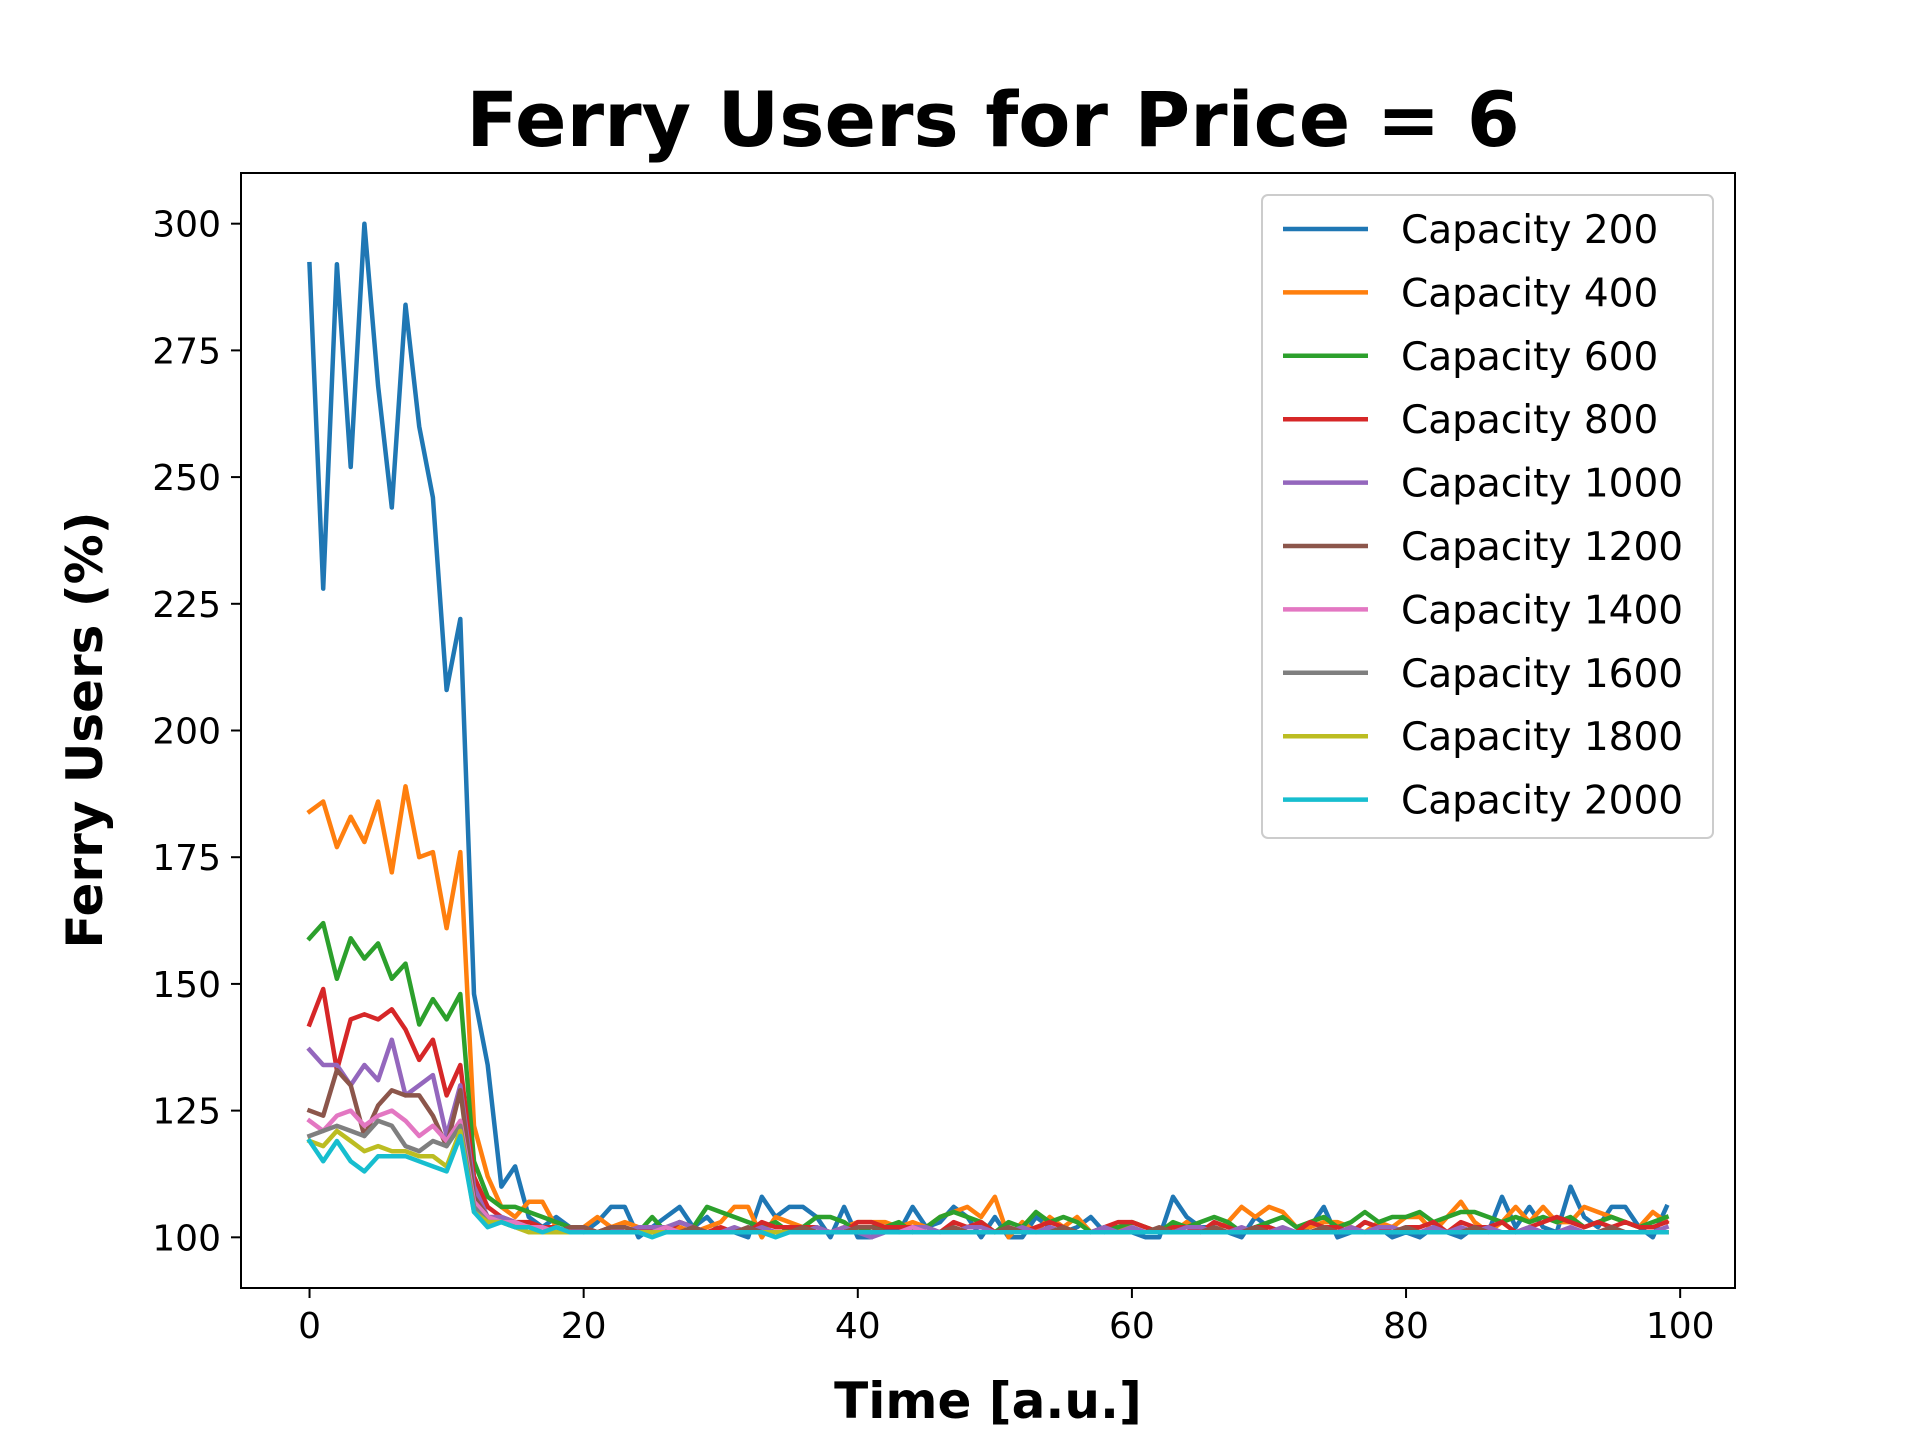 The image size is (1920, 1440). What do you see at coordinates (1529, 357) in the screenshot?
I see `legend-label-3: Capacity 600` at bounding box center [1529, 357].